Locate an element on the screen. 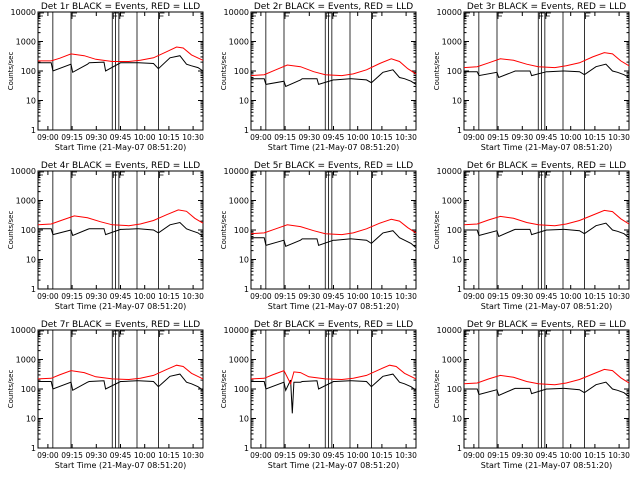 Image resolution: width=640 pixels, height=480 pixels. panel-title: Det 8r BLACK = Events, RED = LLD is located at coordinates (333, 325).